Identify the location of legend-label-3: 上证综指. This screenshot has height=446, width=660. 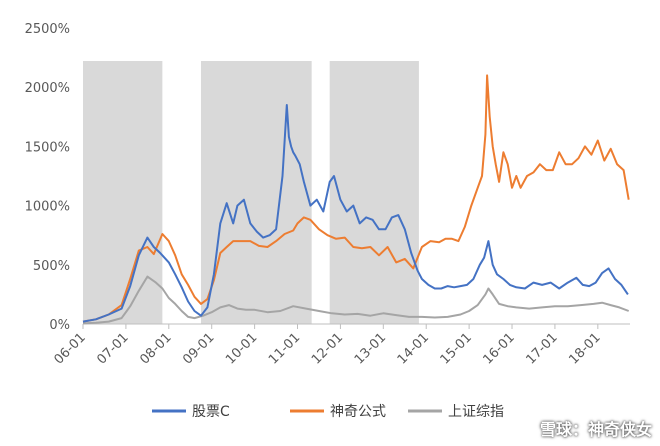
(476, 412).